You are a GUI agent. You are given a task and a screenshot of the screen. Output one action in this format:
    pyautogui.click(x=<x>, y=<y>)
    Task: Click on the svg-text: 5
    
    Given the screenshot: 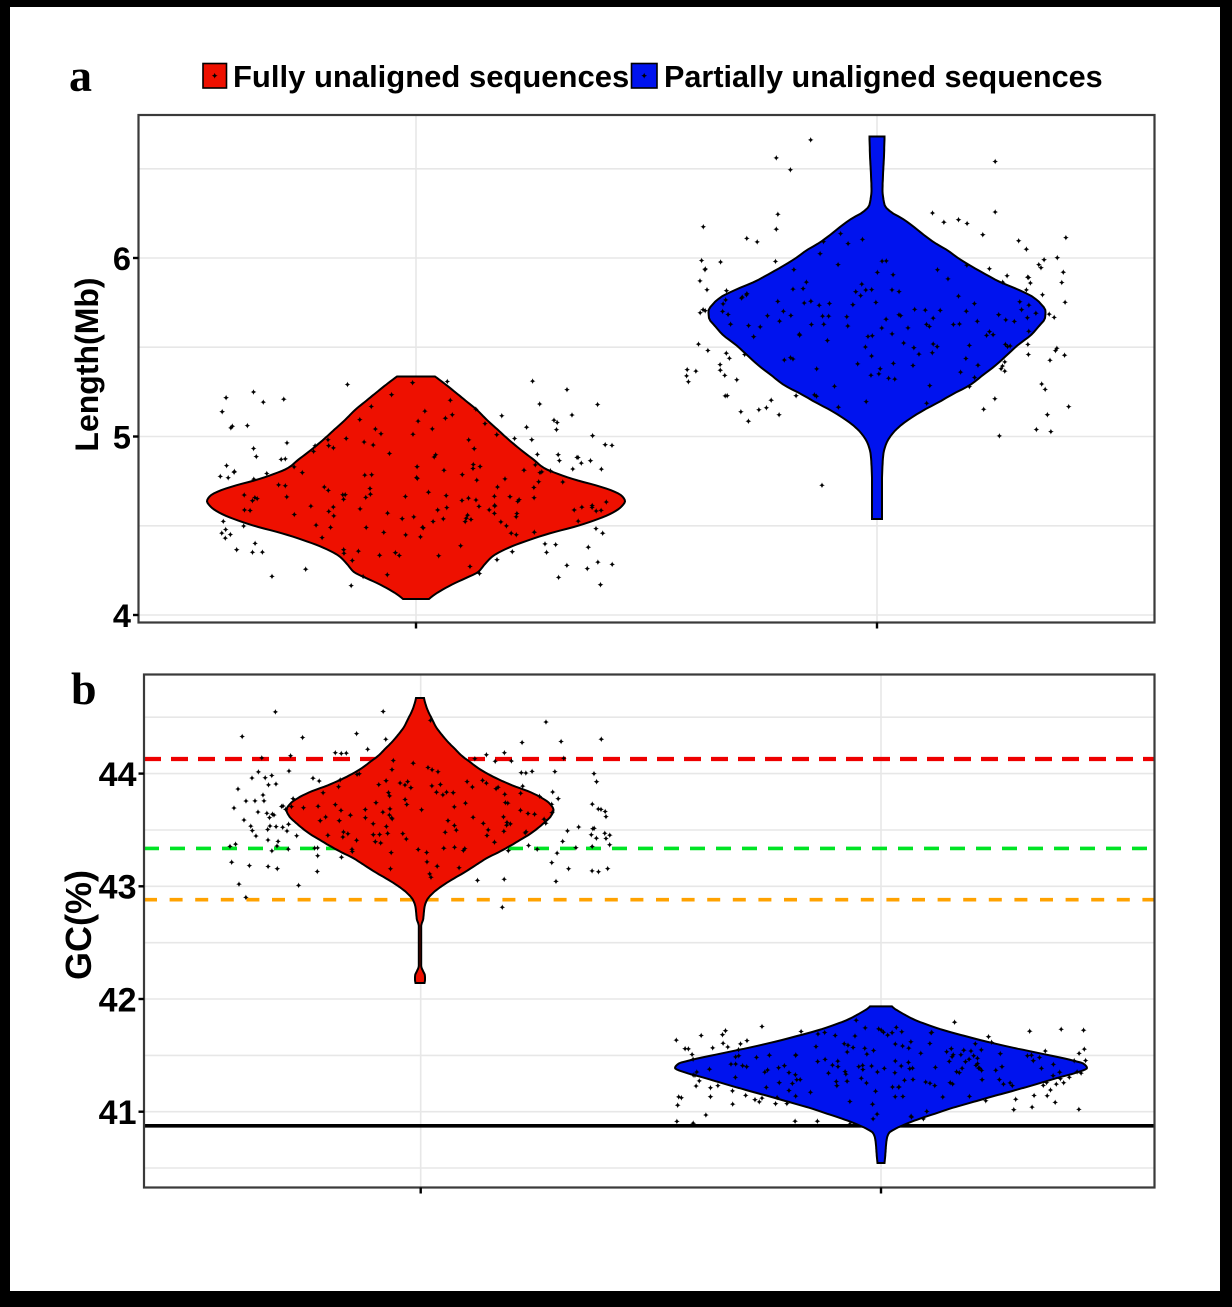 What is the action you would take?
    pyautogui.click(x=122, y=437)
    